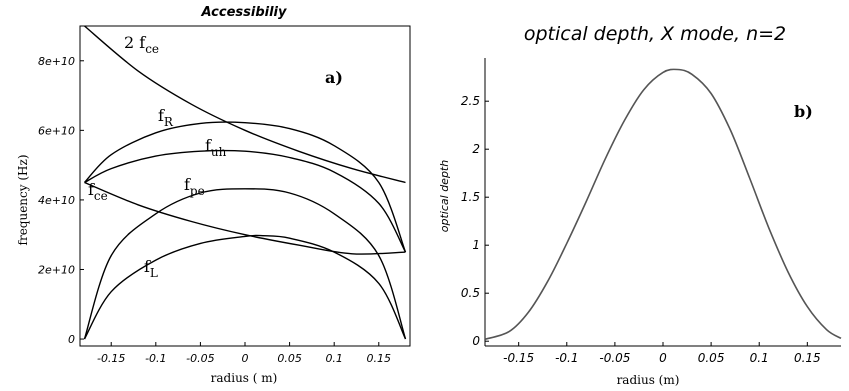  I want to click on x-ticks-a: -0.15 -0.1 -0.05 0 0.05 0.1 0.15, so click(244, 353).